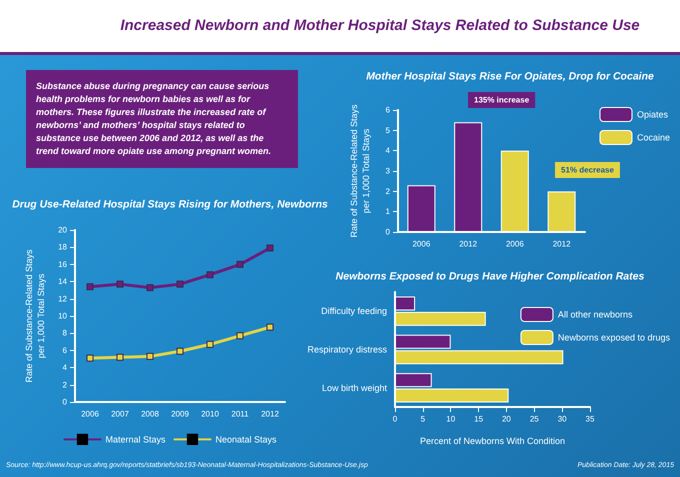 The width and height of the screenshot is (680, 477). Describe the element at coordinates (162, 119) in the screenshot. I see `text: Substance abuse during pregnancy can cause serious health problems for newborn babies as well as for mothers. These figures illustrate the increased rate of newborns’ and mothers’ hospital stays related to substance use between 2006 and 2012, as well as the trend toward more opiate use among pregnant women.` at that location.